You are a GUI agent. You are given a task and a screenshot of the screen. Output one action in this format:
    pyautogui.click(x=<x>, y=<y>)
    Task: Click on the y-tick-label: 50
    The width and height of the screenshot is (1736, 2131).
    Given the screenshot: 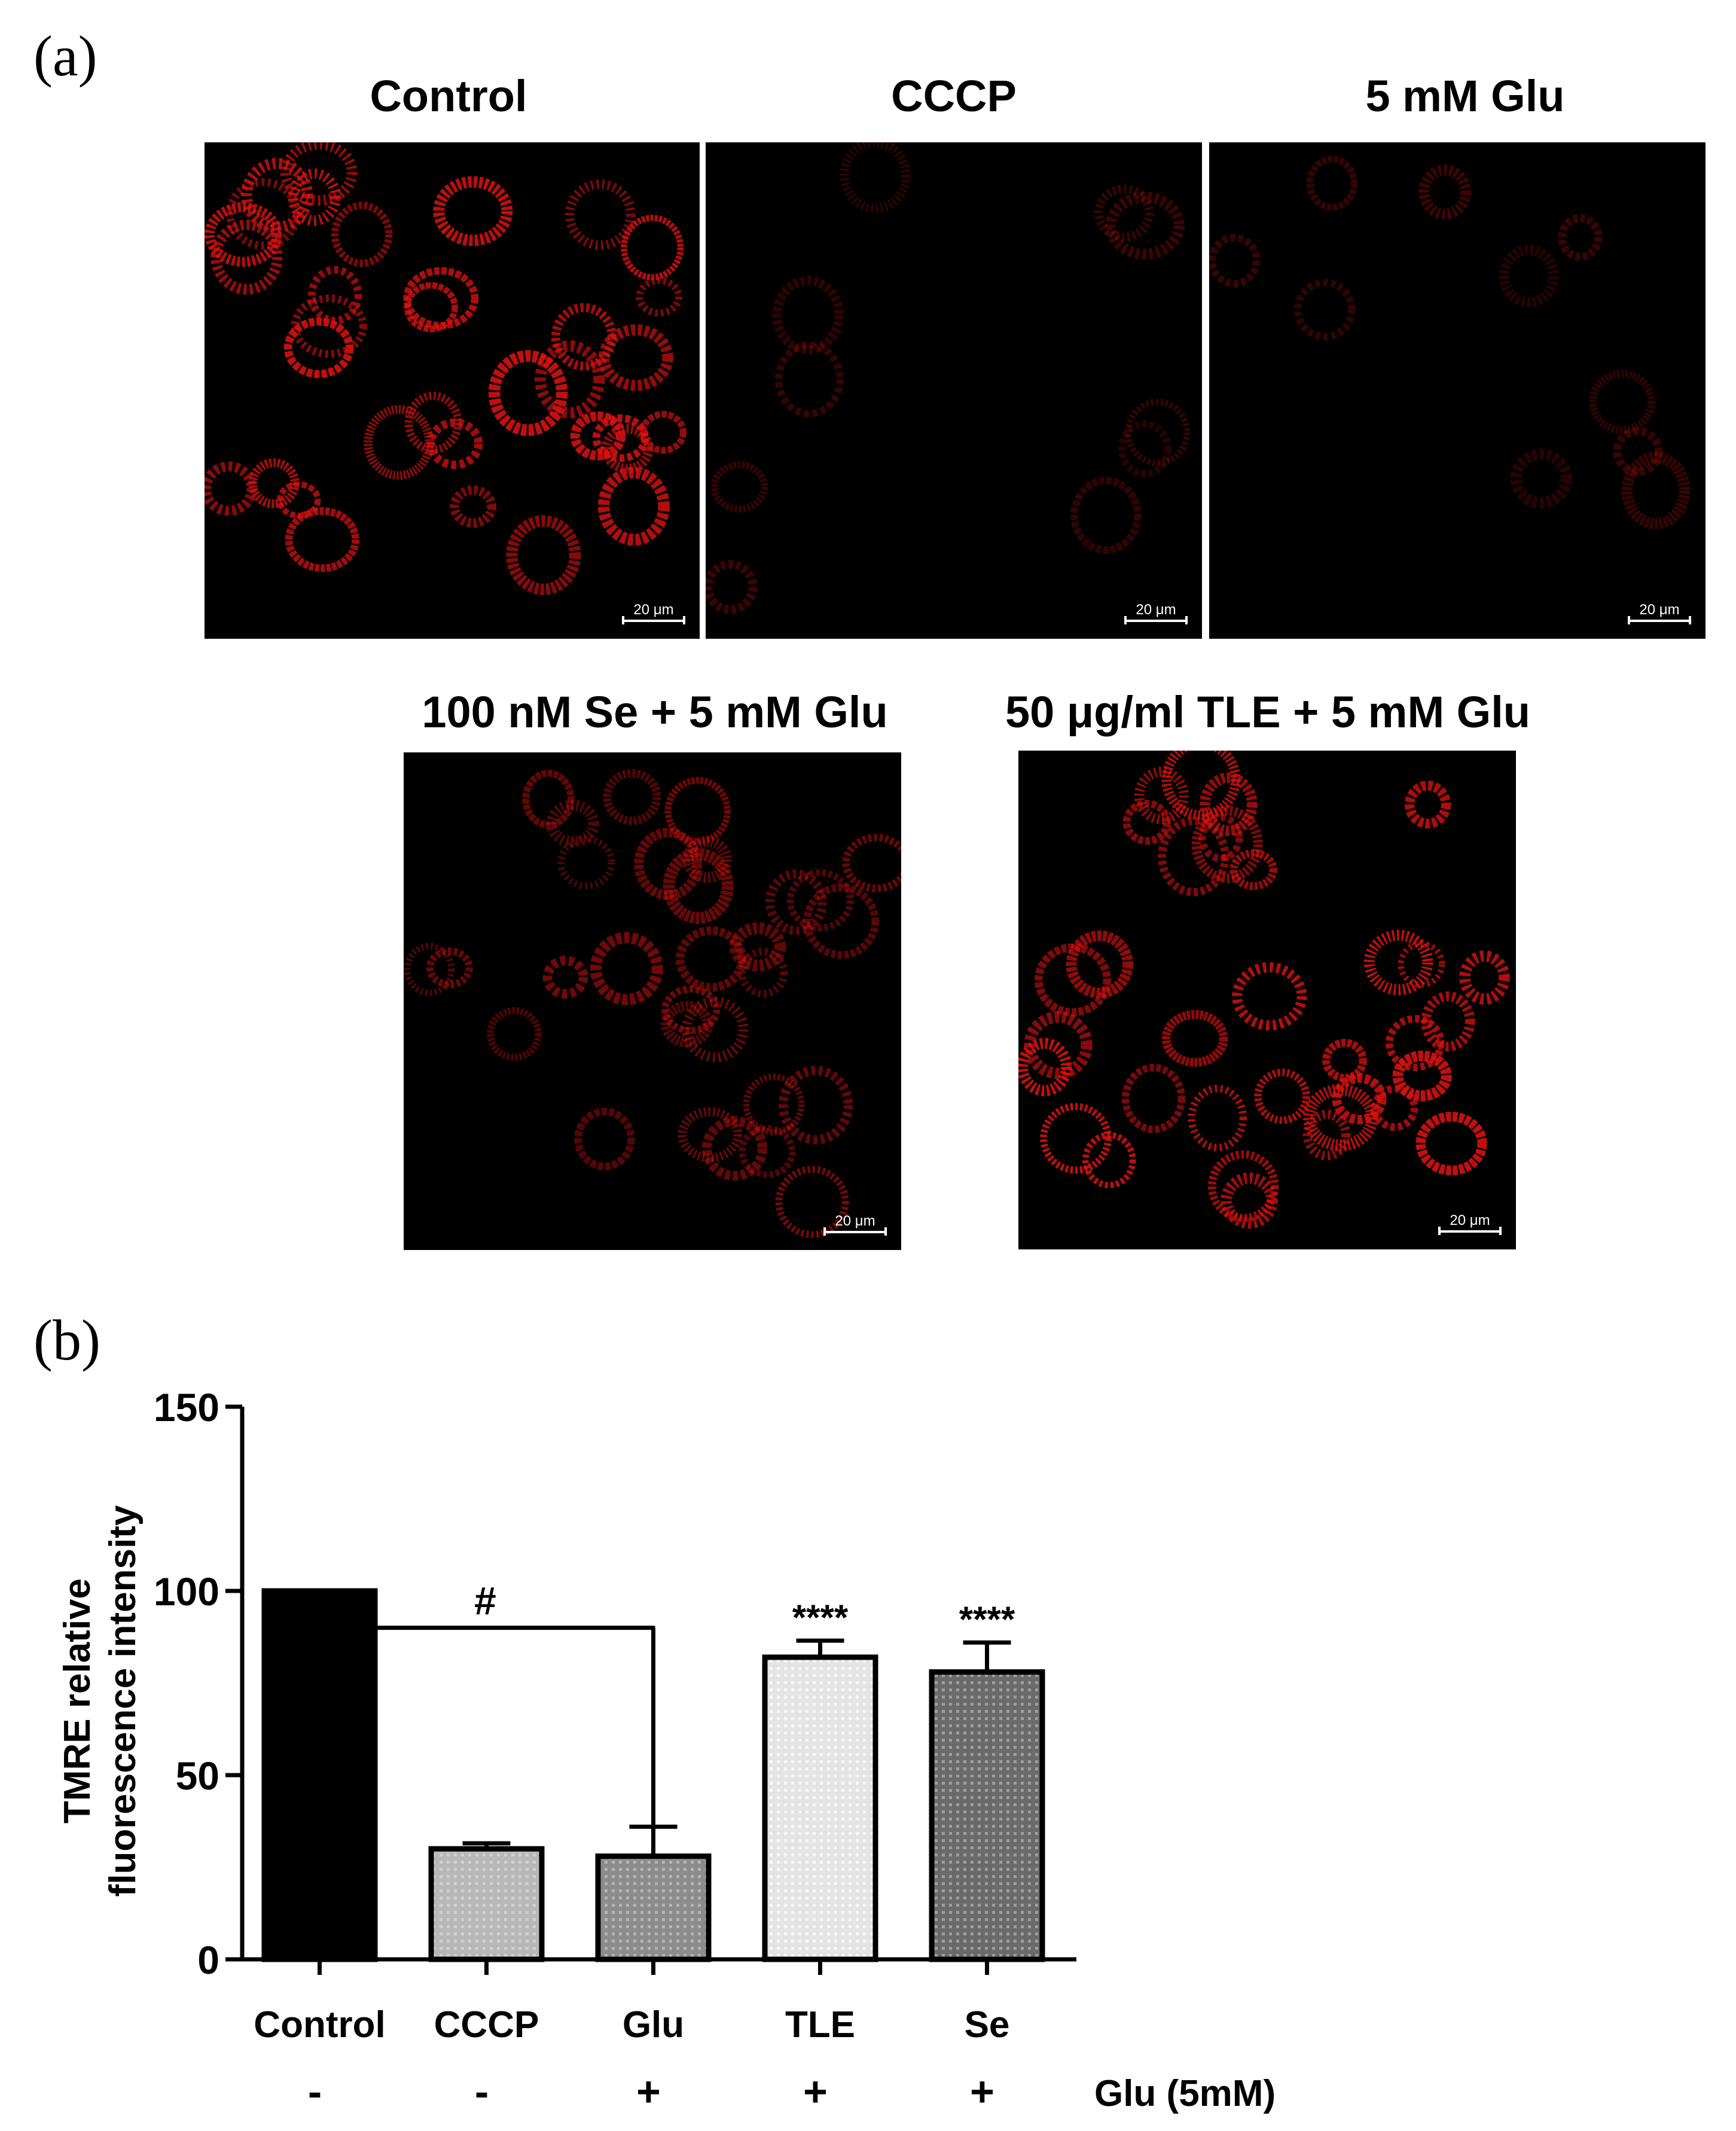 What is the action you would take?
    pyautogui.click(x=198, y=1776)
    